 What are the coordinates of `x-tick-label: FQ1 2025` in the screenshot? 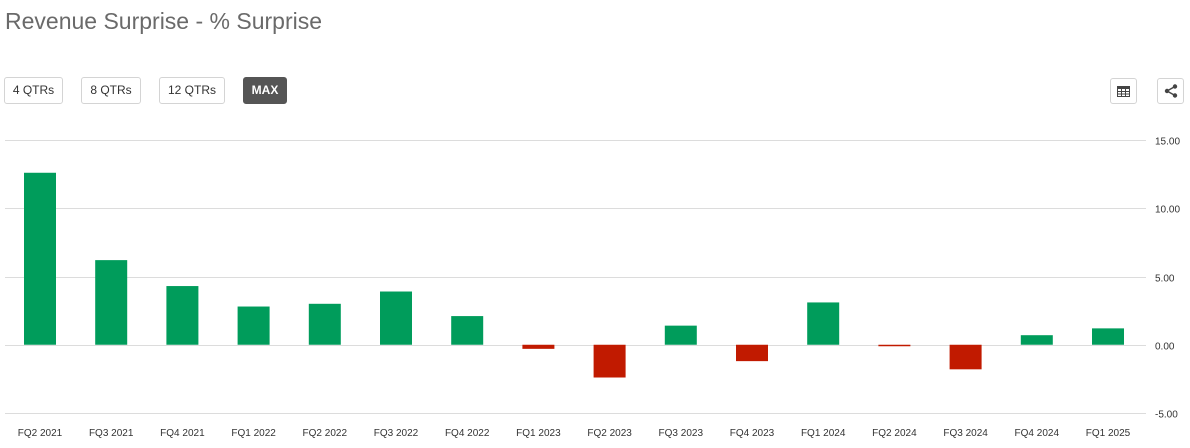 It's located at (1108, 433).